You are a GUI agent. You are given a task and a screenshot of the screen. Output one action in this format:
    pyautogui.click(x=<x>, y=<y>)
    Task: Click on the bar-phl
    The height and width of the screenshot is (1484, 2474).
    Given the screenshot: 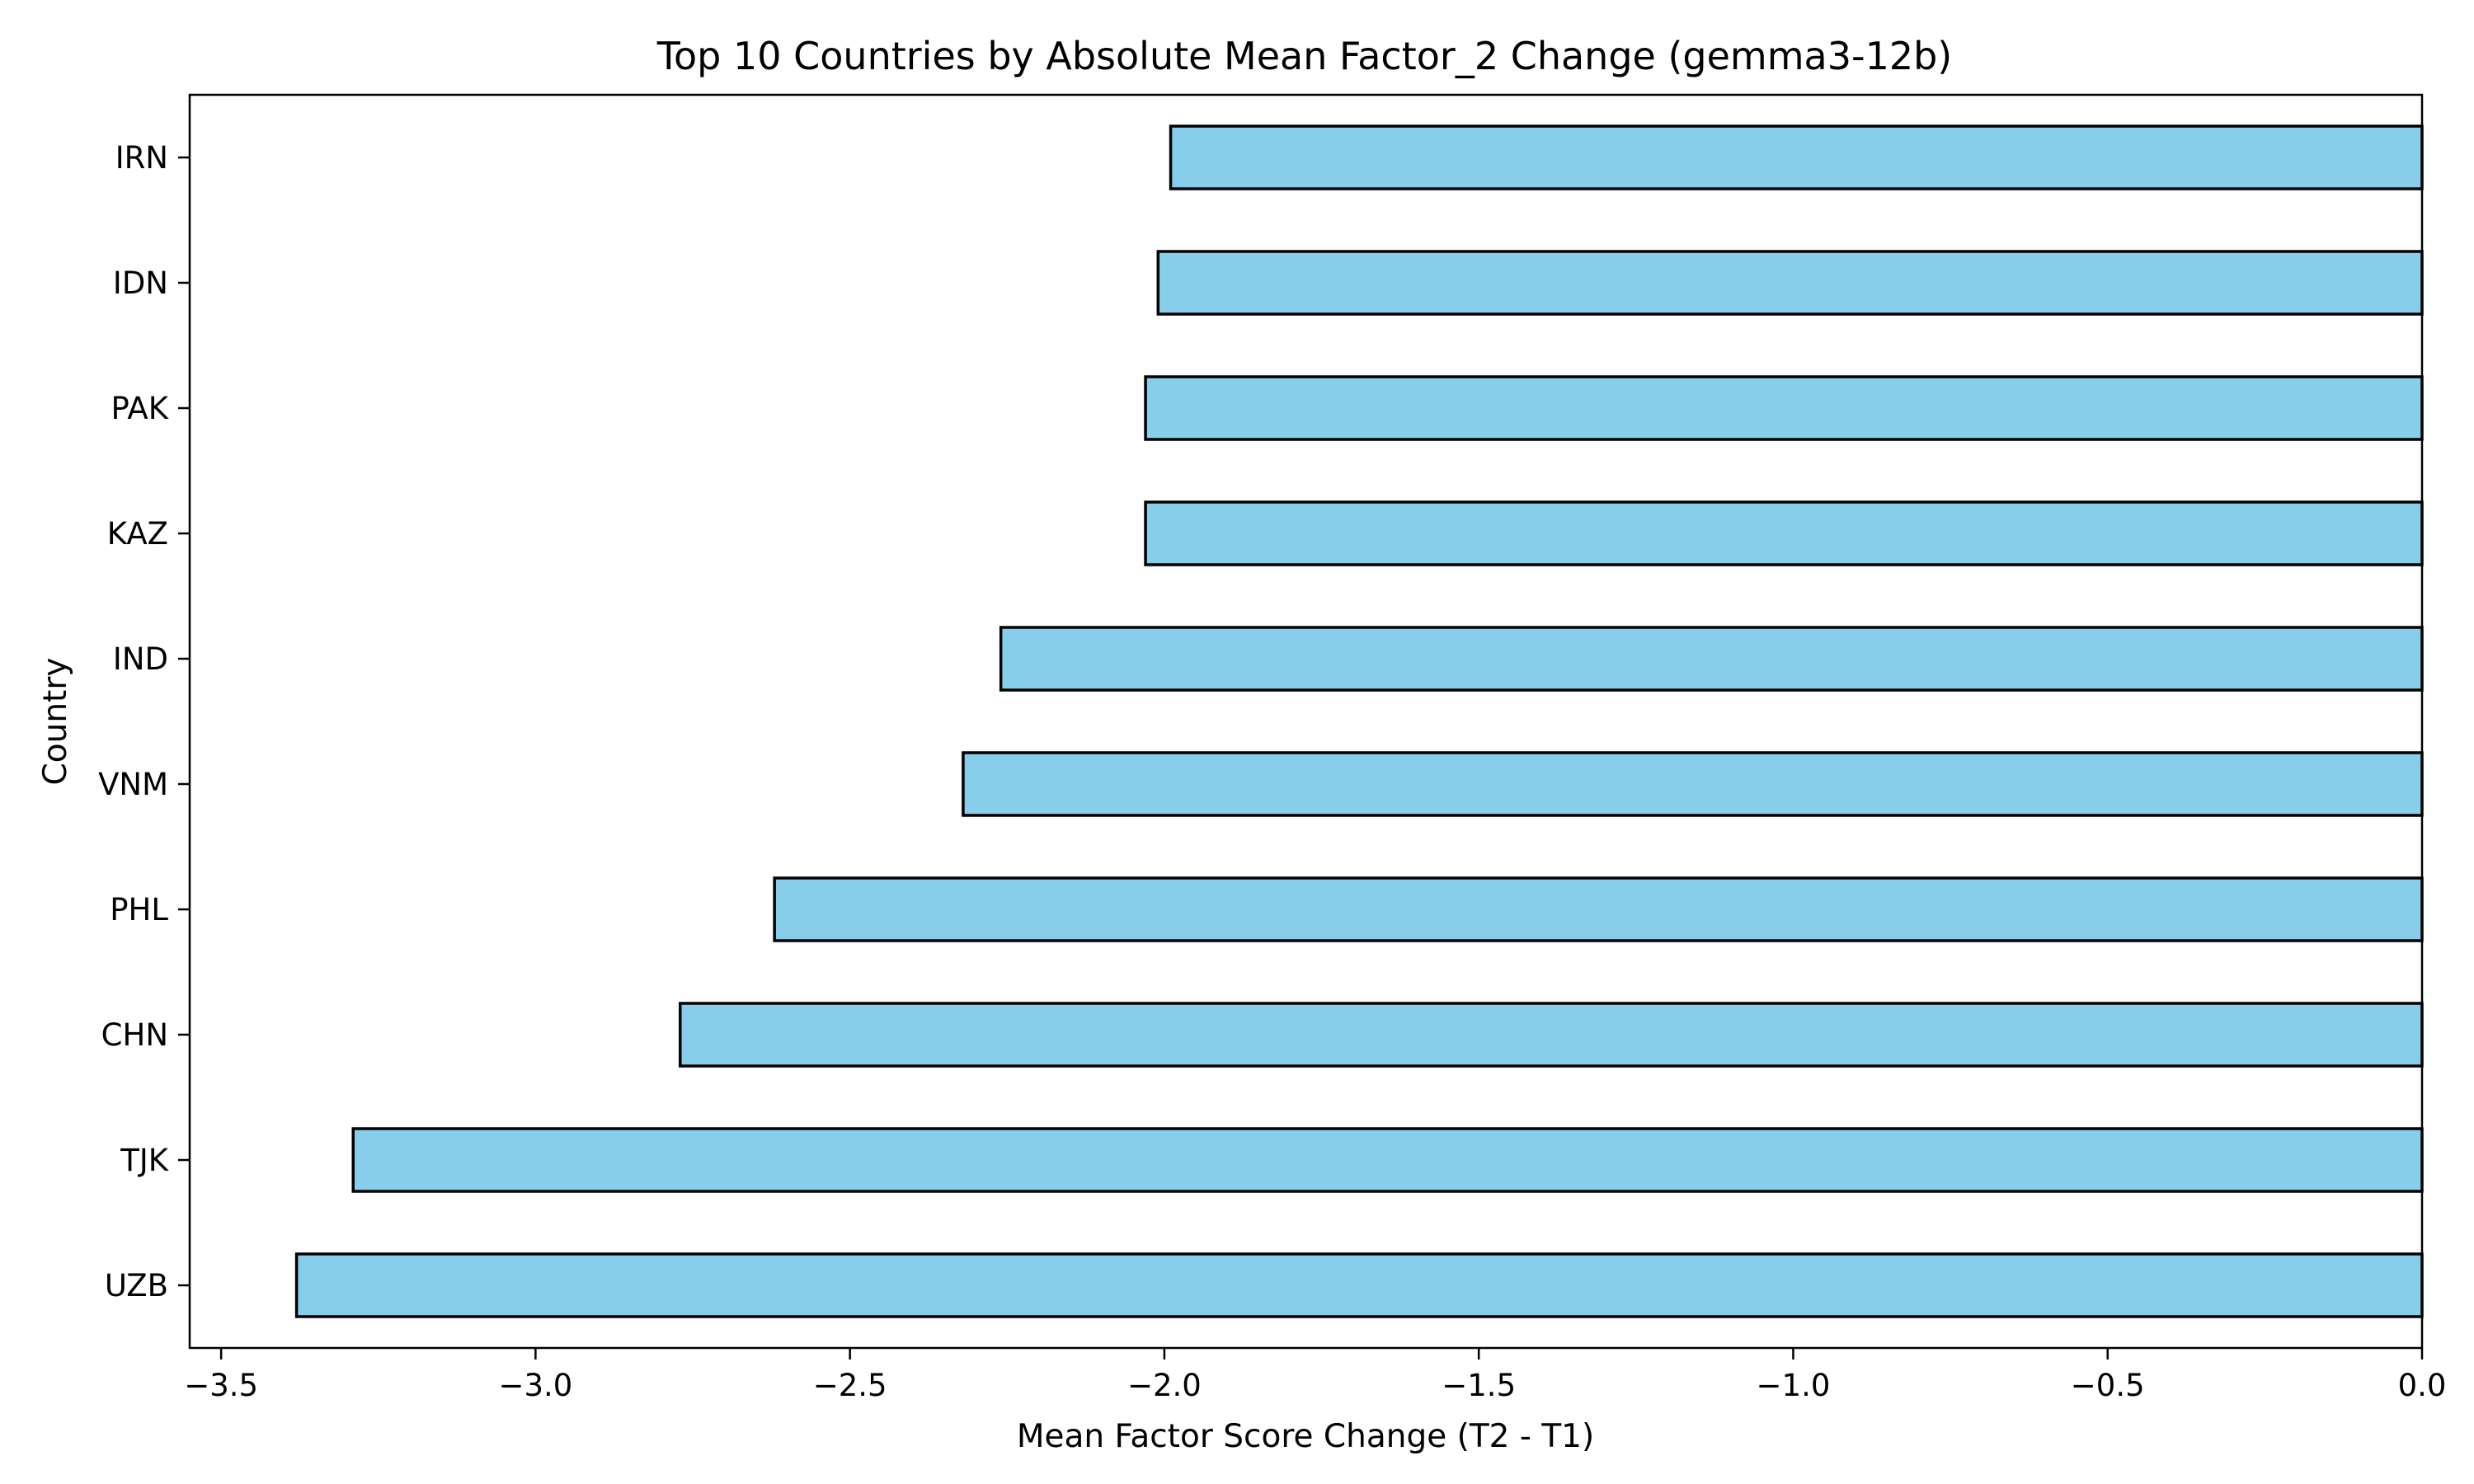 What is the action you would take?
    pyautogui.click(x=1598, y=909)
    